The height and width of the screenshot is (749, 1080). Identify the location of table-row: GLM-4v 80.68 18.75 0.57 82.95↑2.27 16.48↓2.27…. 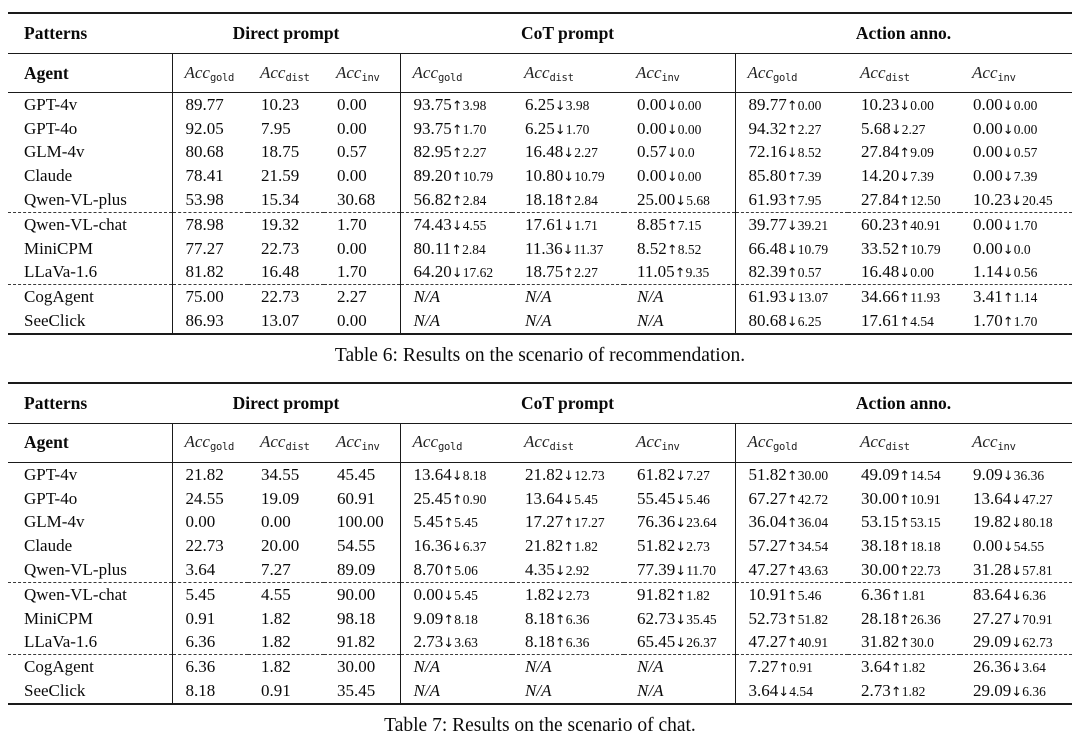
(540, 152).